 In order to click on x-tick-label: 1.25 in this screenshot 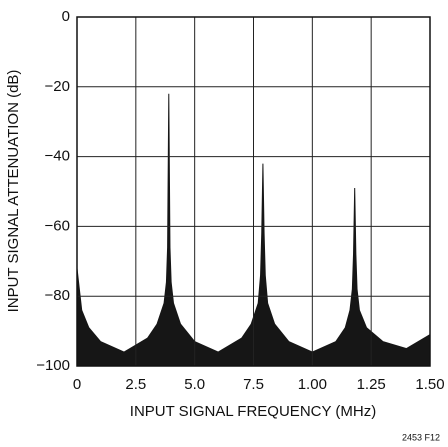, I will do `click(371, 384)`.